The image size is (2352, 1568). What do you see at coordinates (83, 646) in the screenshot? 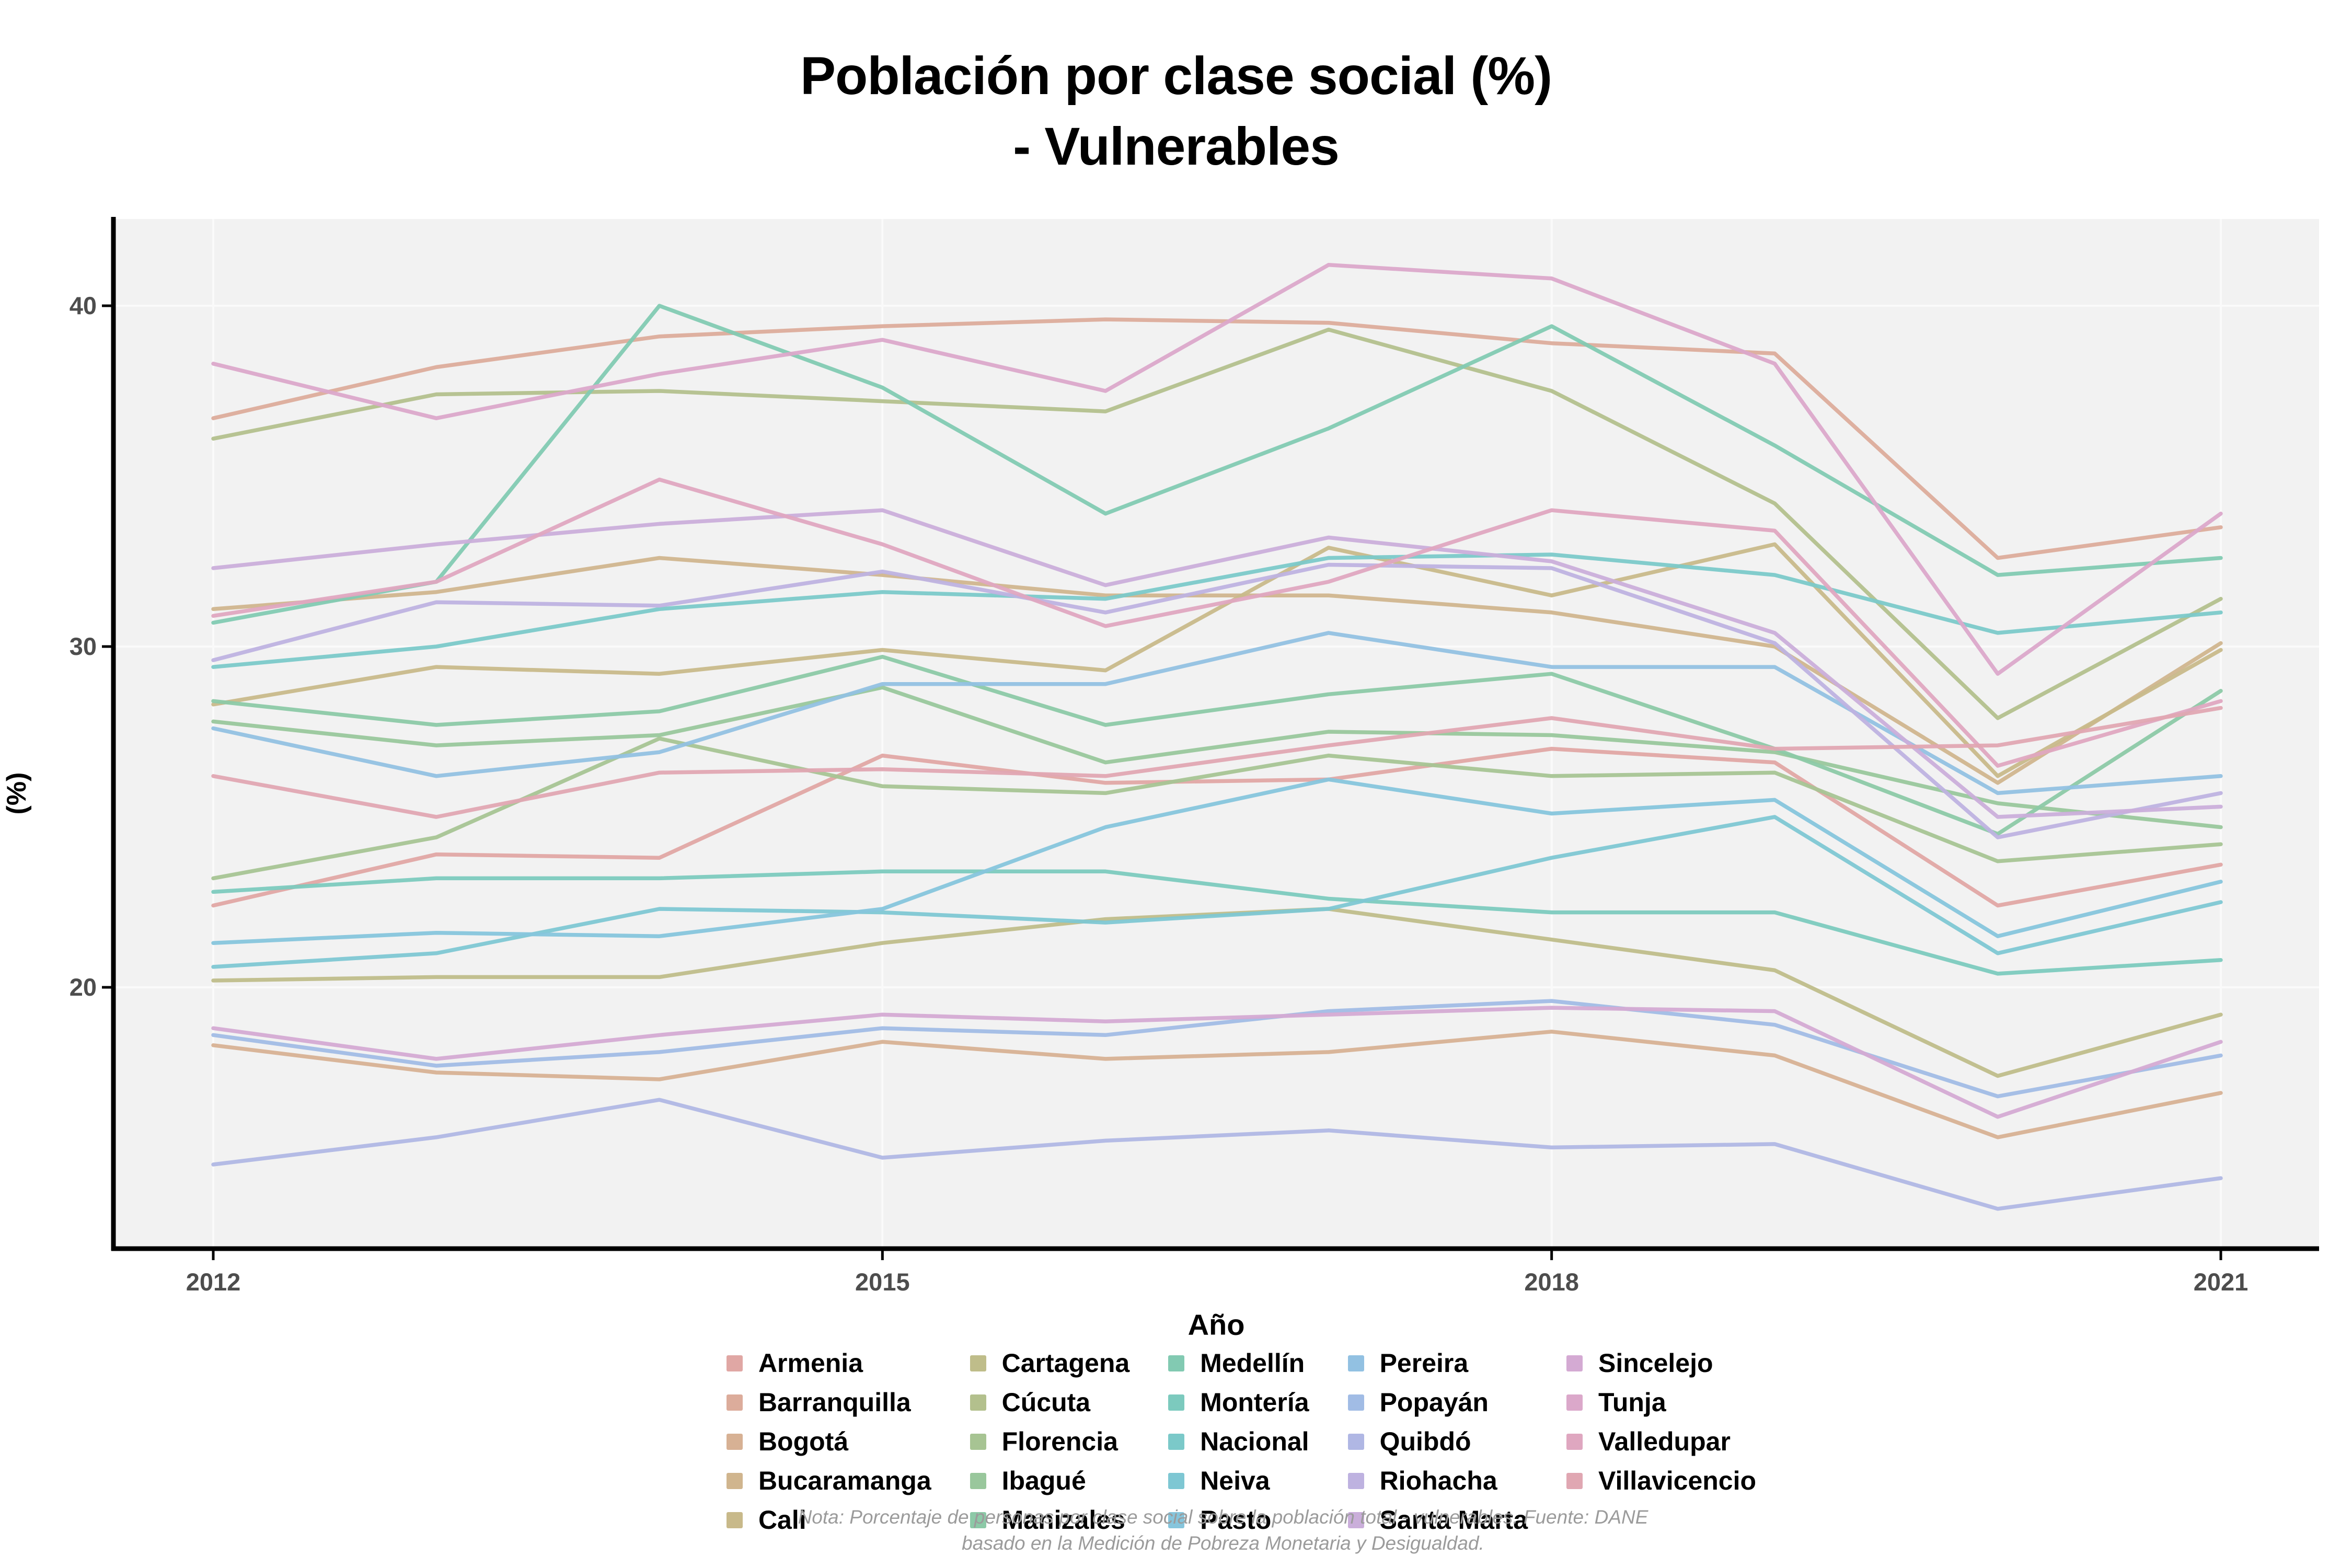
I see `y-tick-label-30: 30` at bounding box center [83, 646].